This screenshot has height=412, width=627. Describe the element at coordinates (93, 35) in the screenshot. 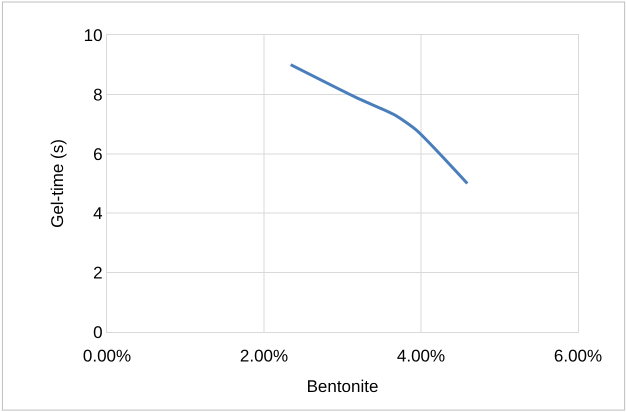

I see `y-tick-label: 10` at that location.